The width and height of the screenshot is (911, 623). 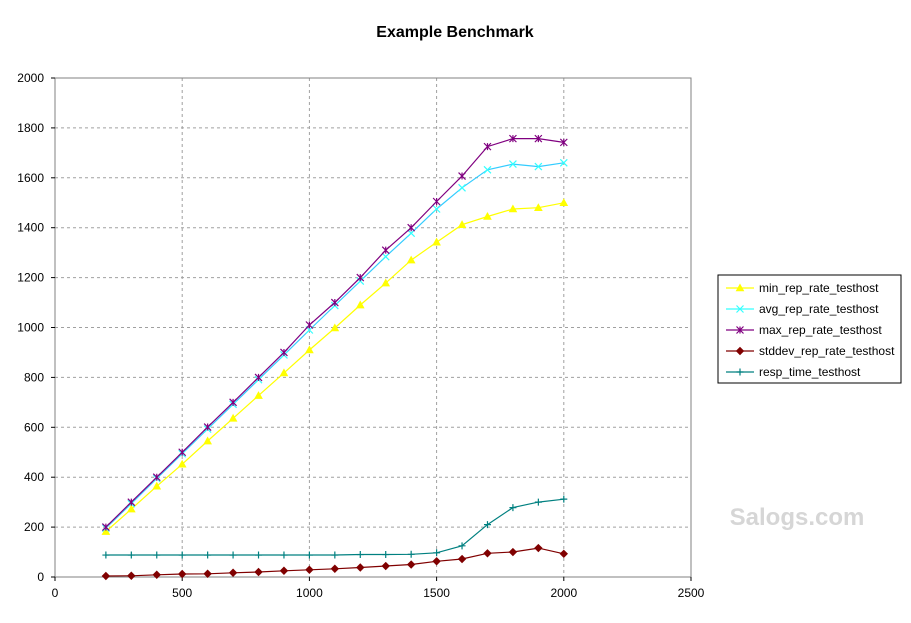 I want to click on legend-item: min_rep_rate_testhost, so click(x=802, y=288).